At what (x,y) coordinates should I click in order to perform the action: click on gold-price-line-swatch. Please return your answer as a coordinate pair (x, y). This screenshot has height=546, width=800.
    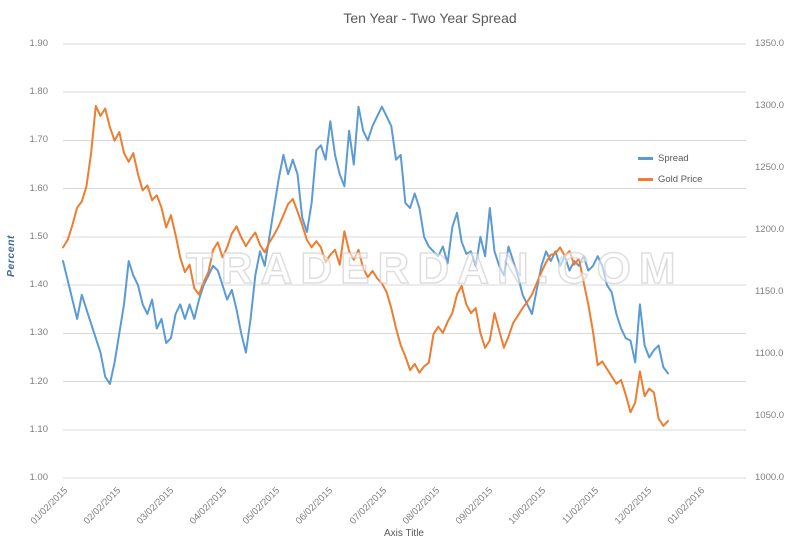
    Looking at the image, I should click on (645, 179).